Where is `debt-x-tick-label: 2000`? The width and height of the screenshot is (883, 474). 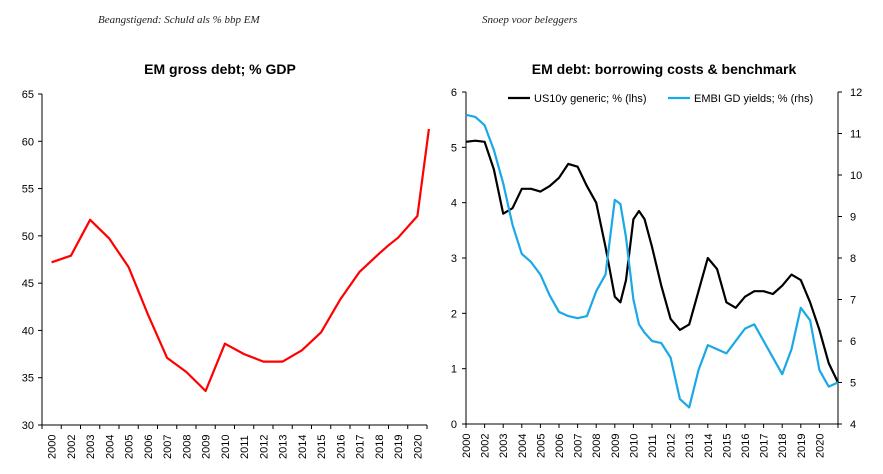 debt-x-tick-label: 2000 is located at coordinates (53, 447).